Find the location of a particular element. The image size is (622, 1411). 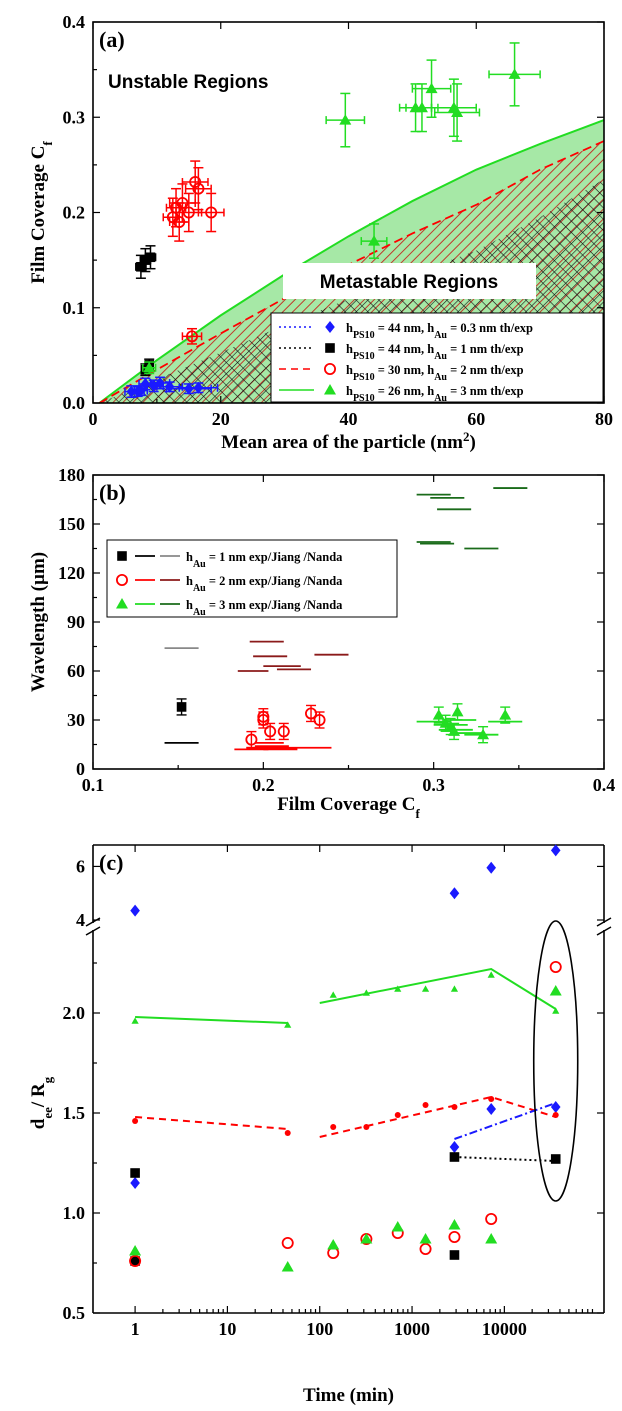

legend-label: hAu = 3 nm exp/Jiang /Nanda is located at coordinates (264, 608).